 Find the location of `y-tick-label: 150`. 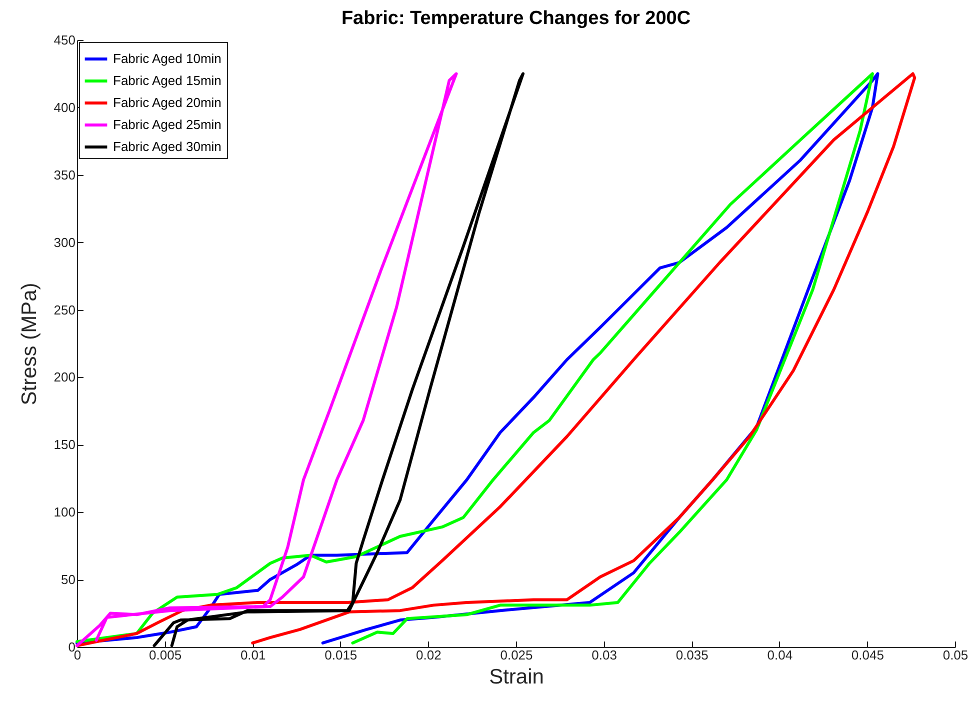

y-tick-label: 150 is located at coordinates (65, 444).